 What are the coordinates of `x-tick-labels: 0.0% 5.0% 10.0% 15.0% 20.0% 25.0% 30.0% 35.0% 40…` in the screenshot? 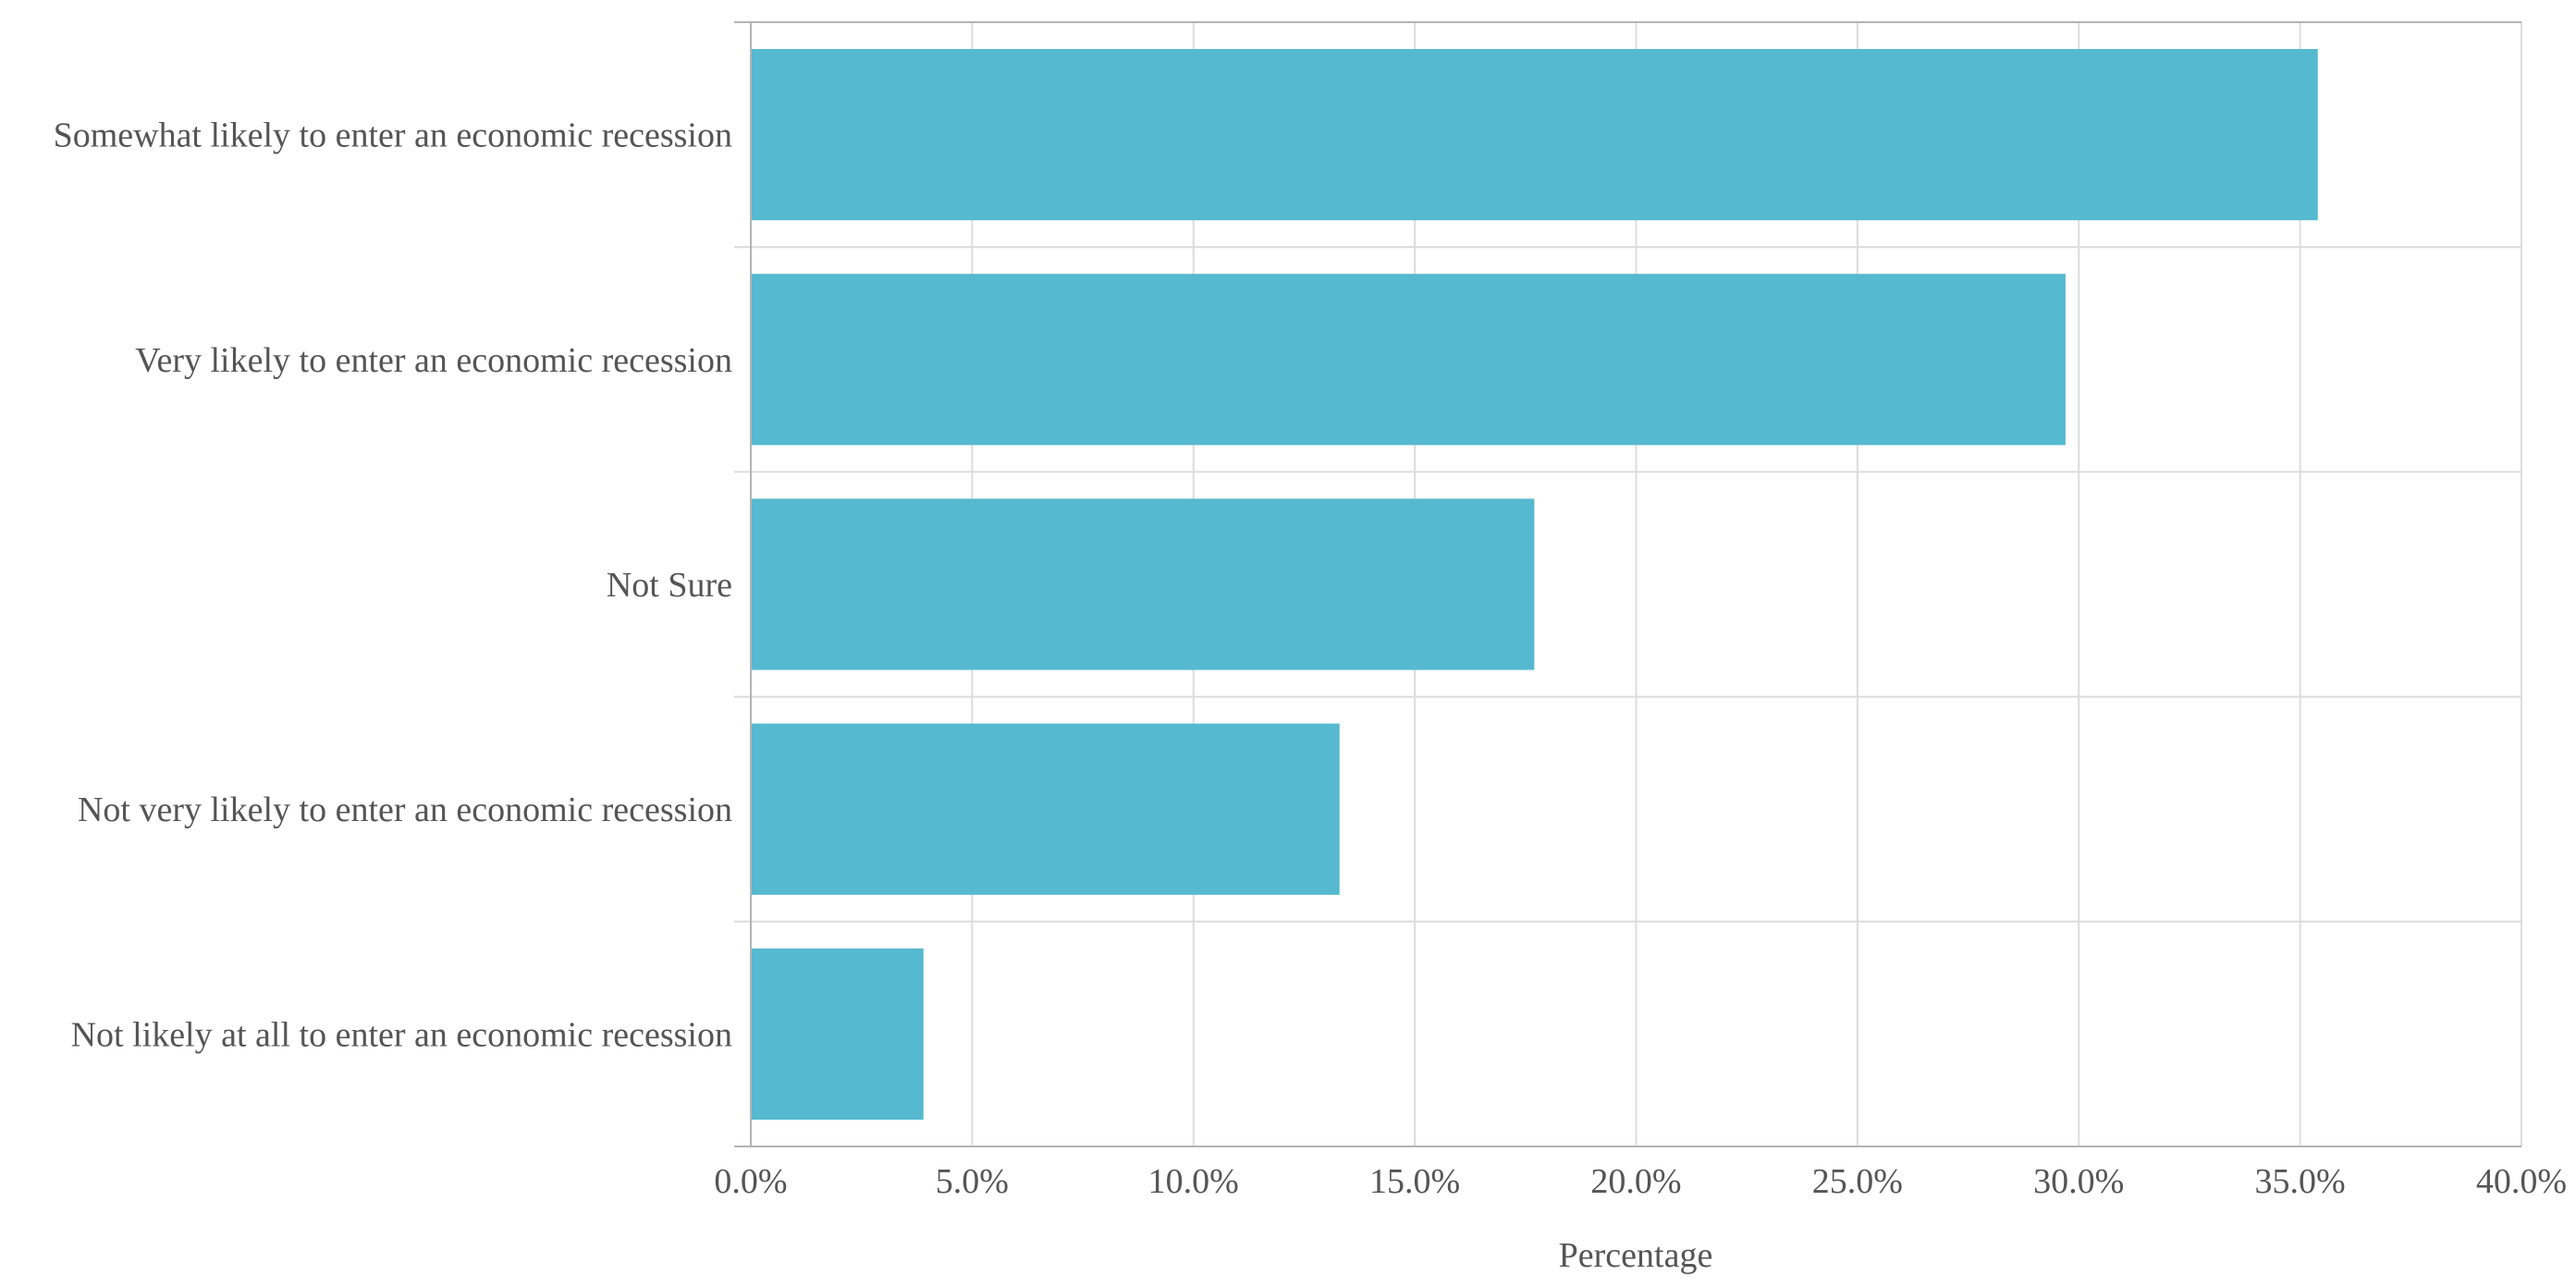 It's located at (1640, 1181).